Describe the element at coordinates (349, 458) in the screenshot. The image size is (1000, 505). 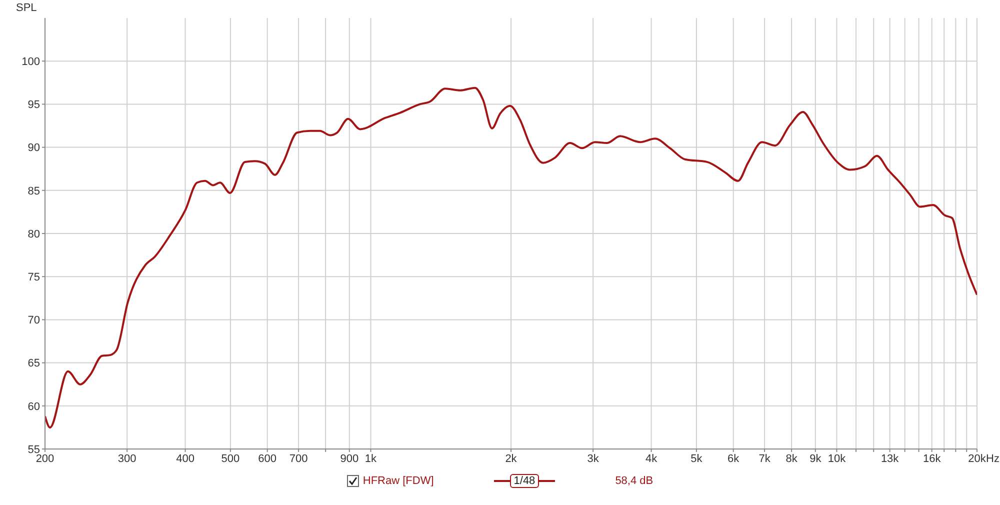
I see `x-tick-label: 900` at that location.